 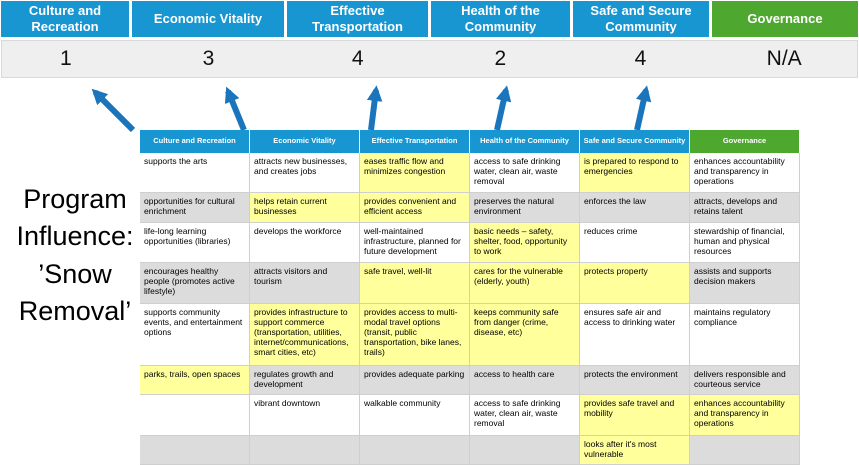 I want to click on matrix-cell: attracts visitors and tourism, so click(x=305, y=283).